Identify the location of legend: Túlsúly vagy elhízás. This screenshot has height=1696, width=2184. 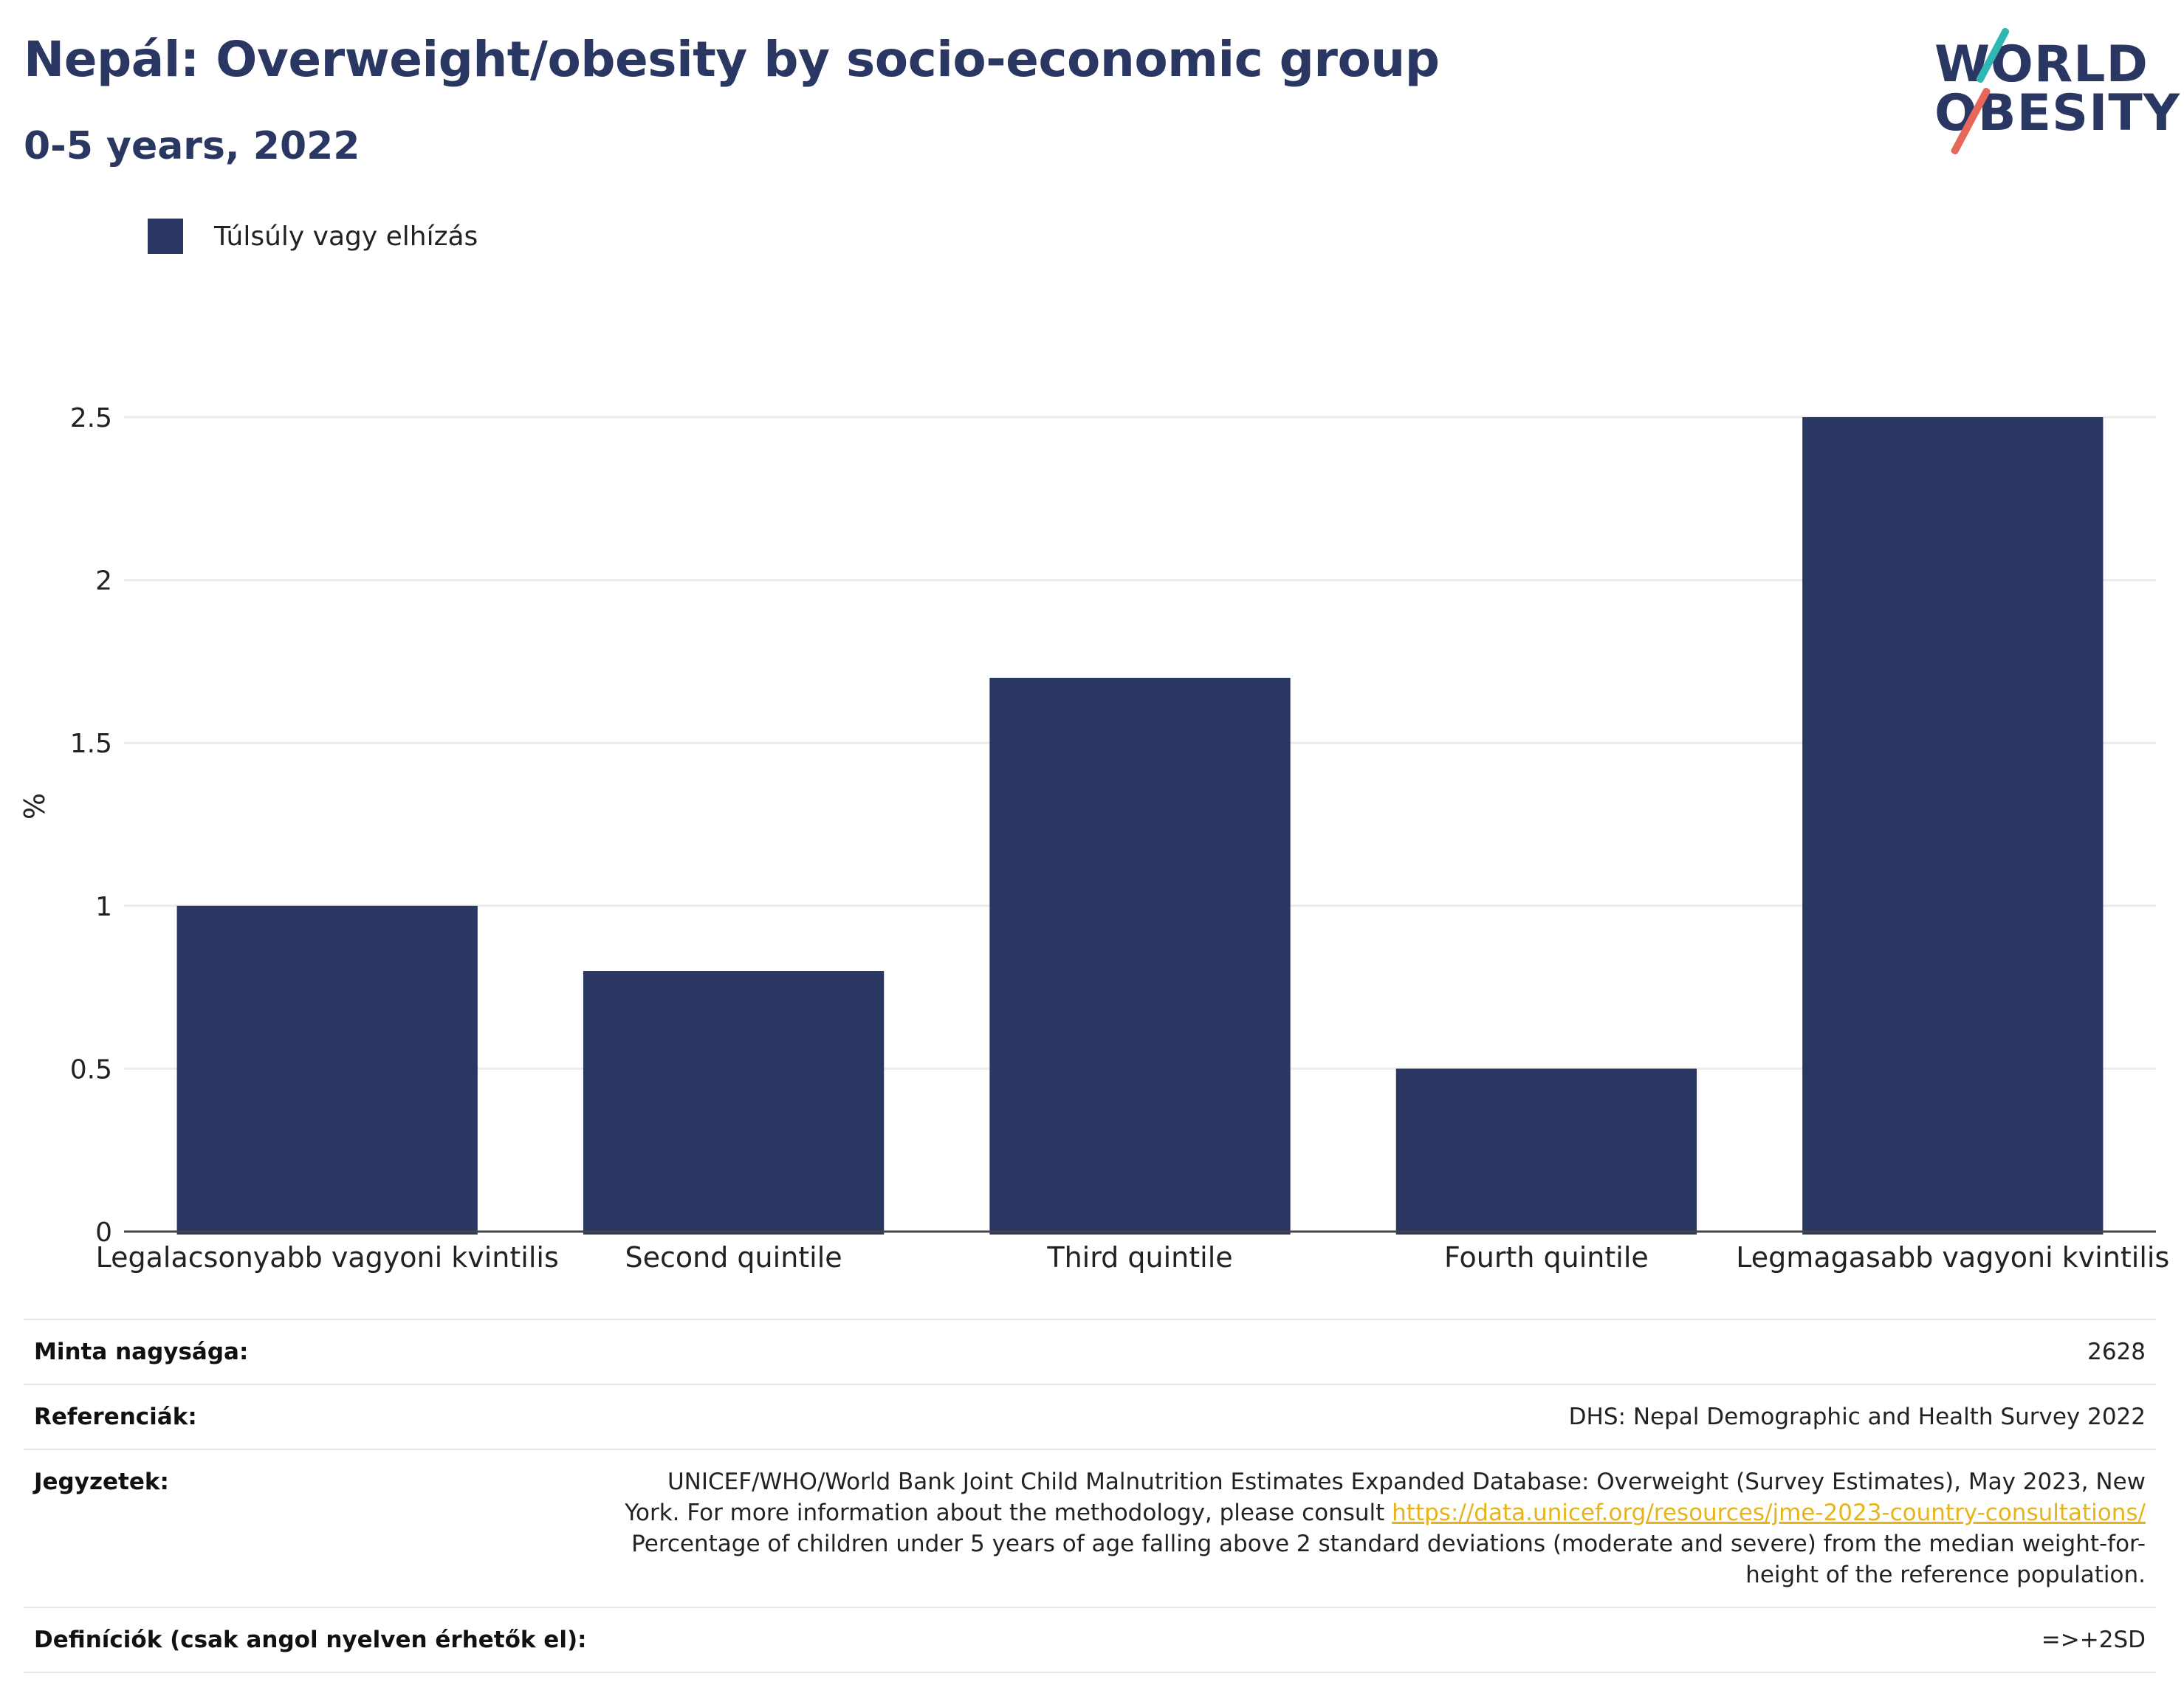
(313, 237).